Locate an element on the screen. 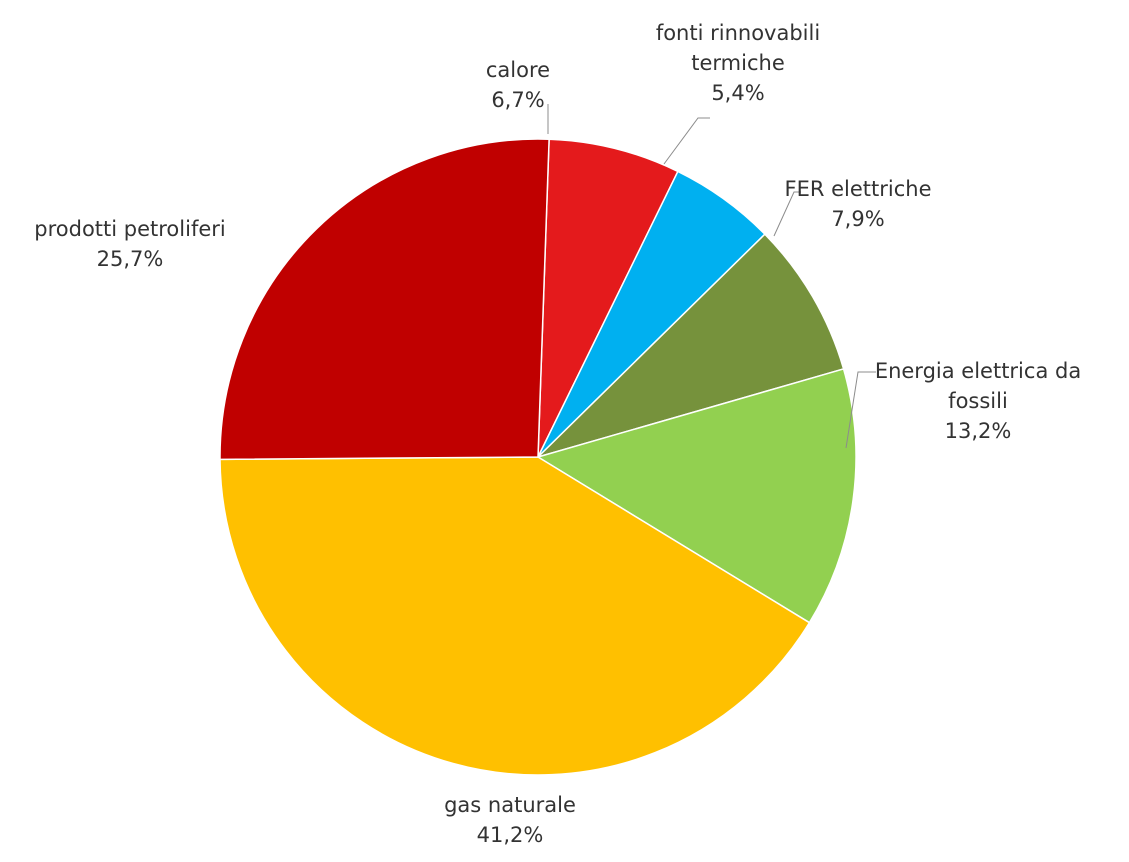 The width and height of the screenshot is (1129, 862). slice-value-label: 7,9% is located at coordinates (857, 219).